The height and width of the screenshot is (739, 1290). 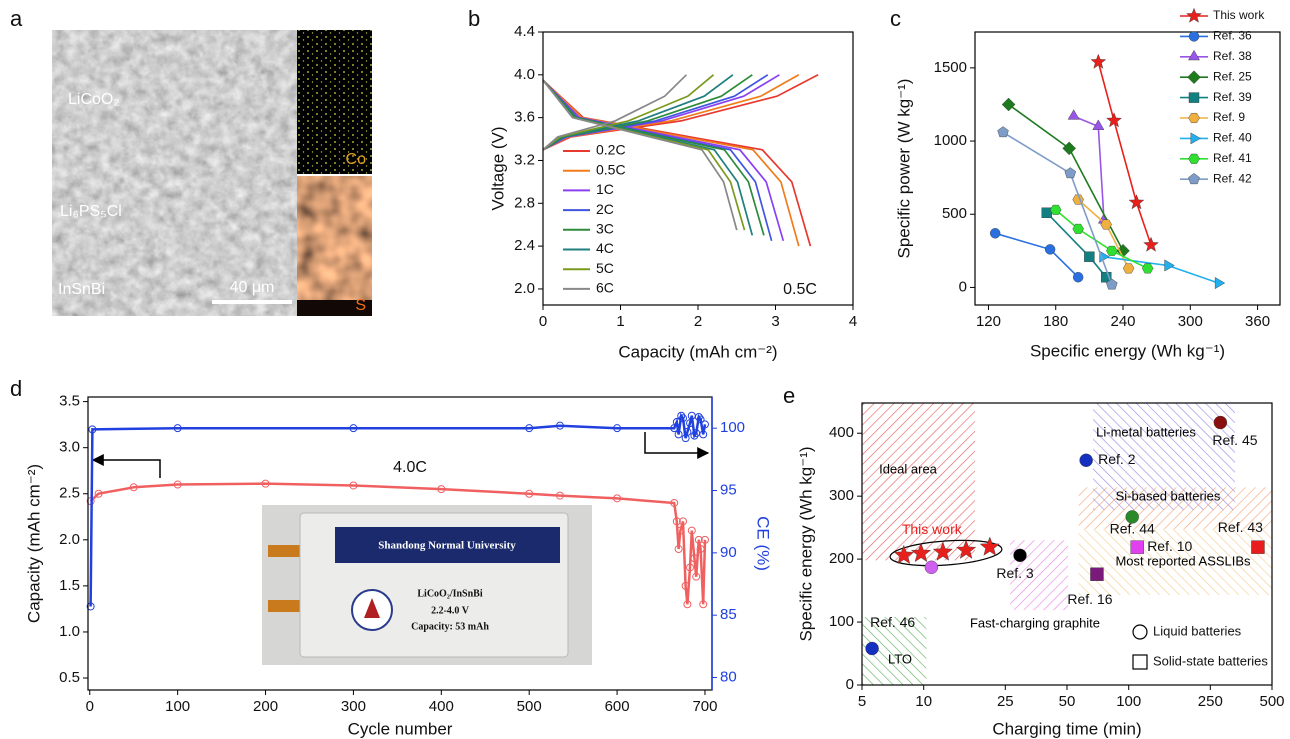 What do you see at coordinates (728, 552) in the screenshot?
I see `y2-tick-label: 90` at bounding box center [728, 552].